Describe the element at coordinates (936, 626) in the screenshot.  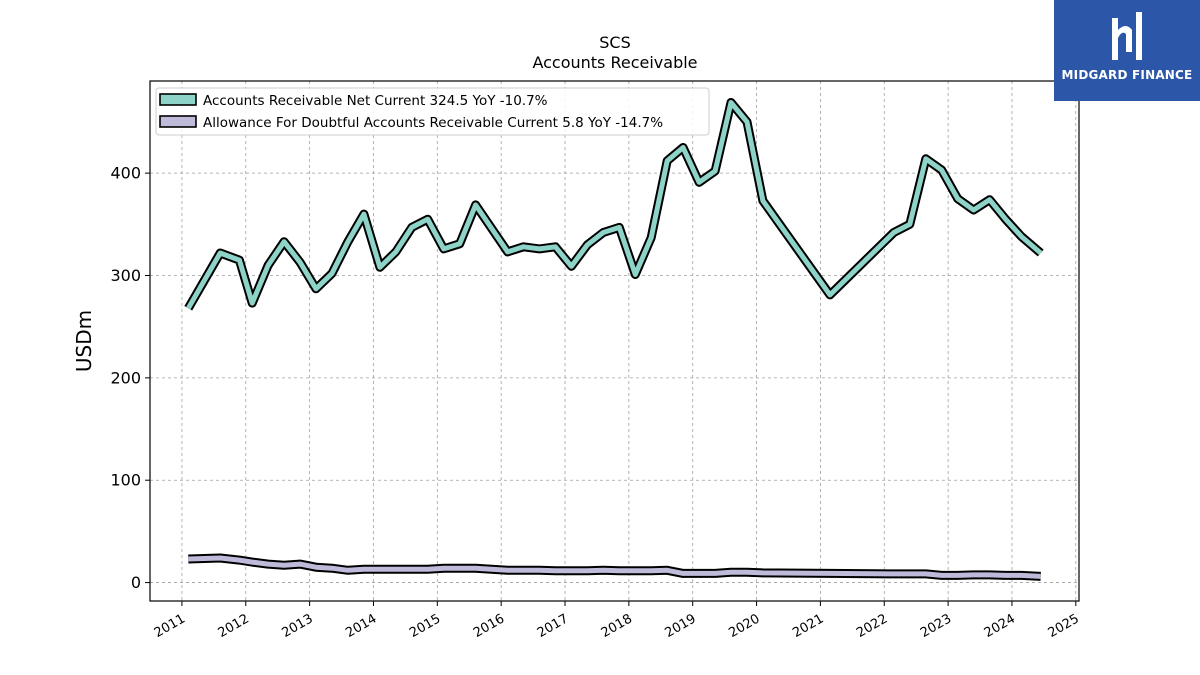
I see `x-tick-label: 2023` at that location.